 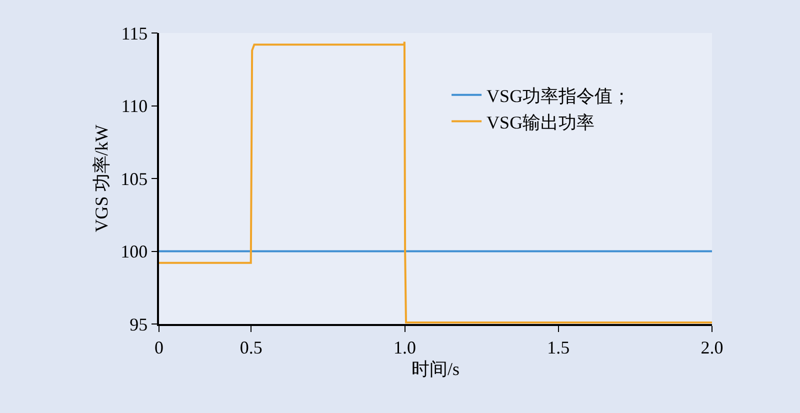 What do you see at coordinates (435, 368) in the screenshot?
I see `x-axis-title: 时间/s` at bounding box center [435, 368].